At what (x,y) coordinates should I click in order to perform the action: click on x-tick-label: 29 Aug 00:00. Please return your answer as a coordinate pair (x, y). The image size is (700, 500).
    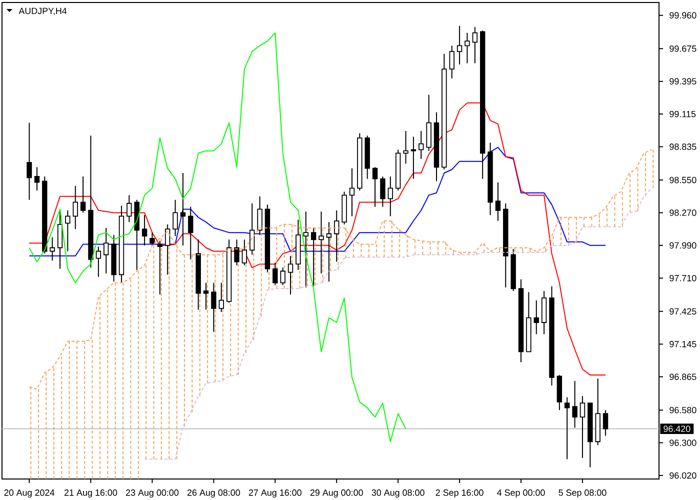
    Looking at the image, I should click on (336, 493).